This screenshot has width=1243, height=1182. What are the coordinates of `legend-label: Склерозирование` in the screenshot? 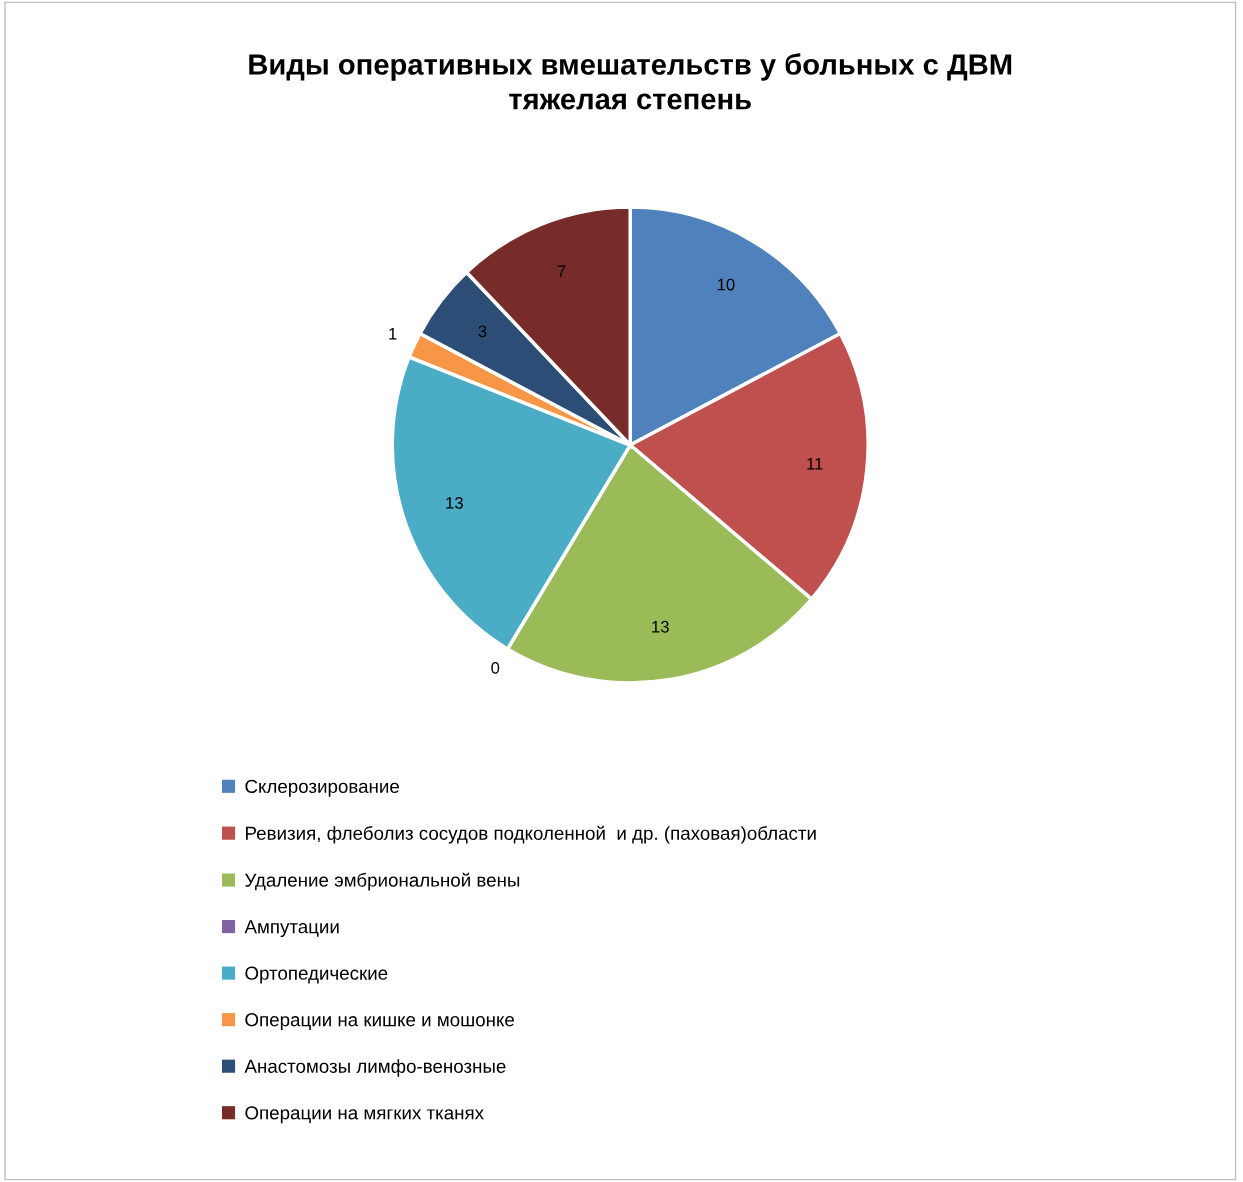 It's located at (322, 788).